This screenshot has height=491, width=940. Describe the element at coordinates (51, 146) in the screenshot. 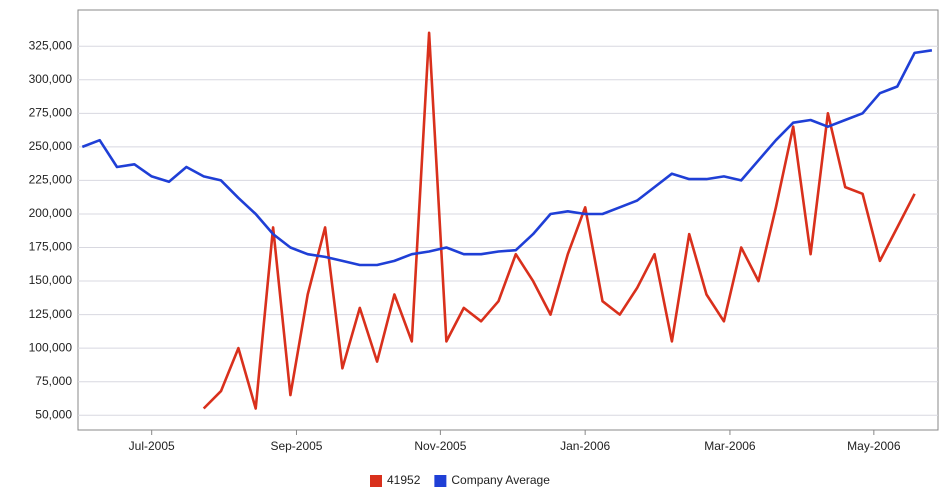

I see `y-tick-label: 250,000` at that location.